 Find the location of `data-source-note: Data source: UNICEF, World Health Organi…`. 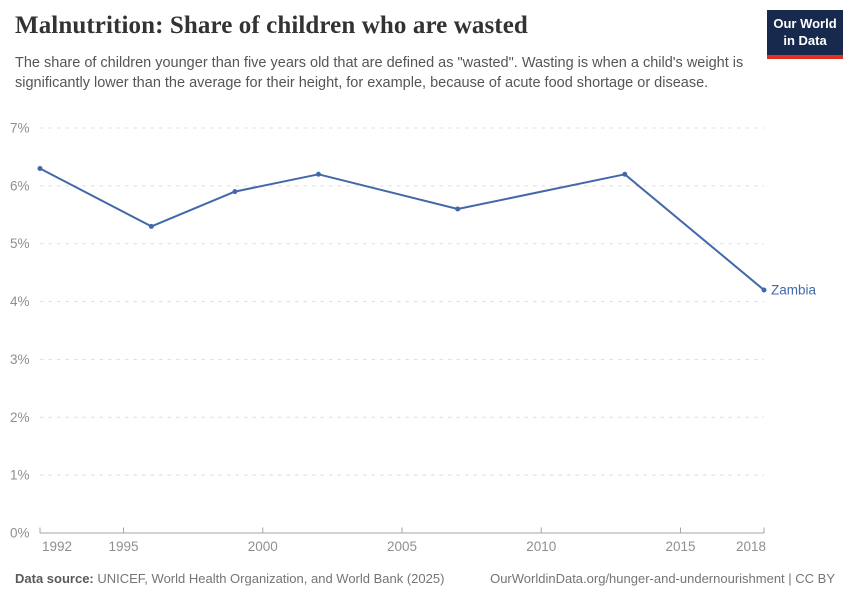

data-source-note: Data source: UNICEF, World Health Organi… is located at coordinates (229, 578).